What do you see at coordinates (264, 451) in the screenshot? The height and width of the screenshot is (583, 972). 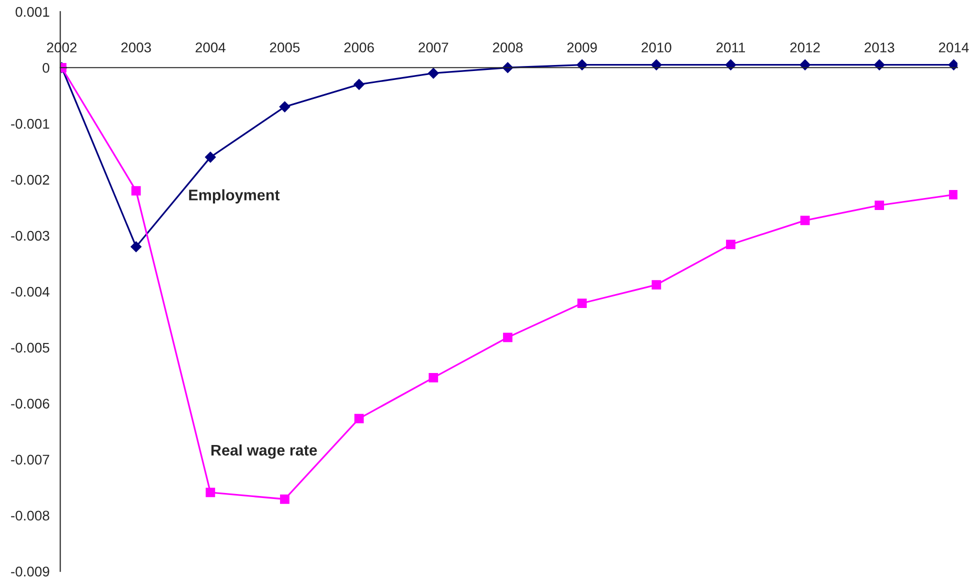 I see `series-label: Real wage rate` at bounding box center [264, 451].